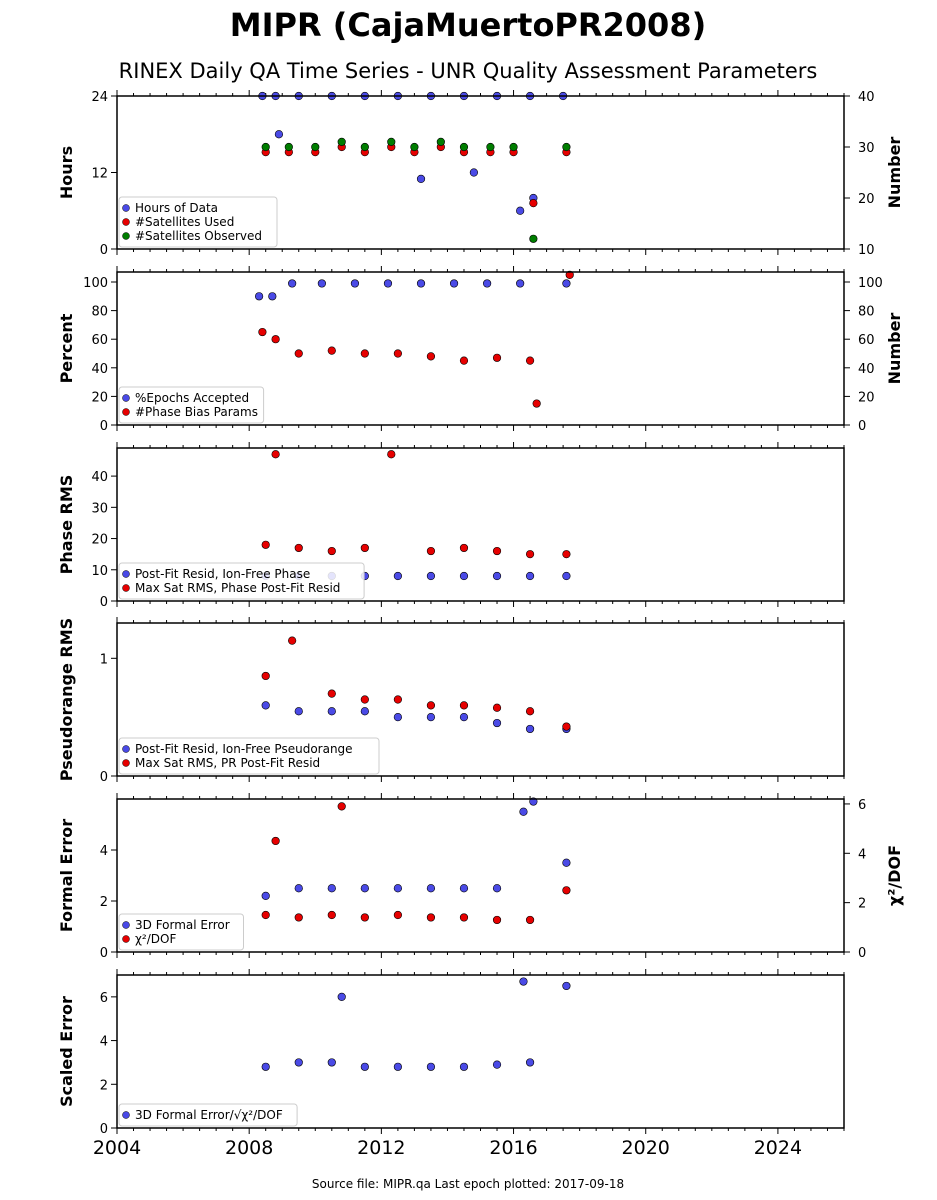  I want to click on y-tick-label: 20, so click(99, 540).